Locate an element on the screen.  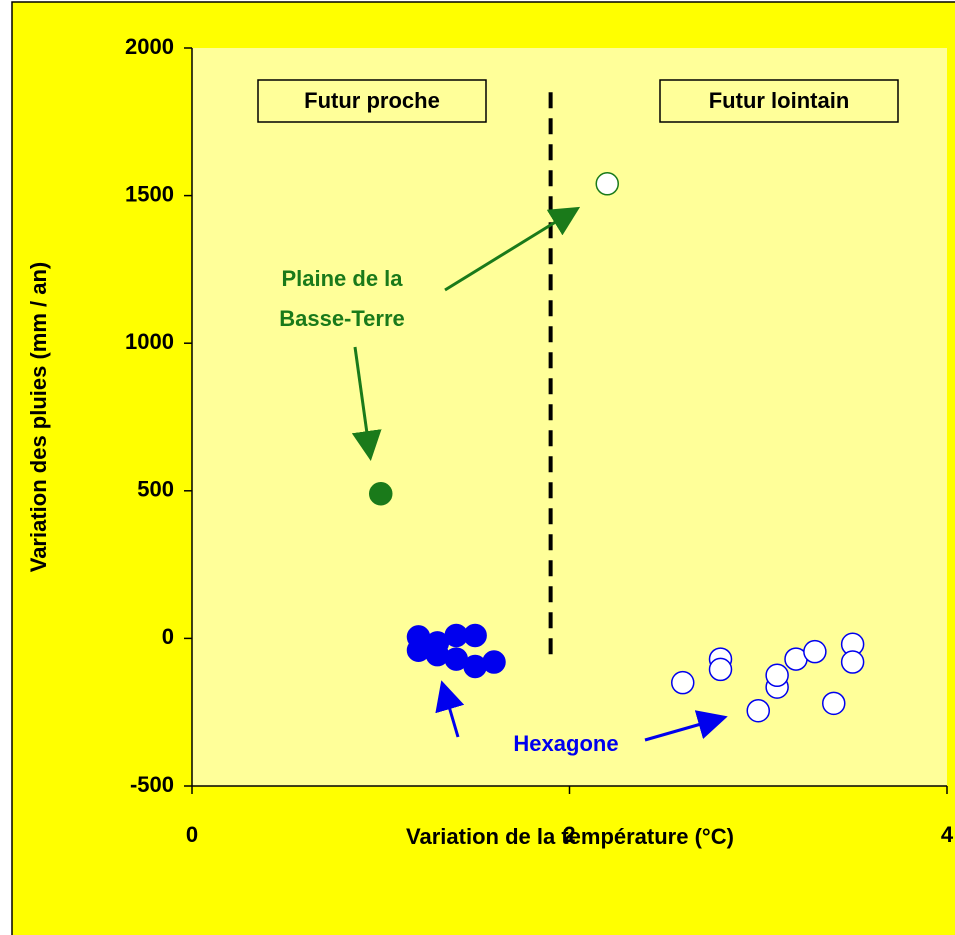
y-tick-label: 1500 is located at coordinates (149, 193).